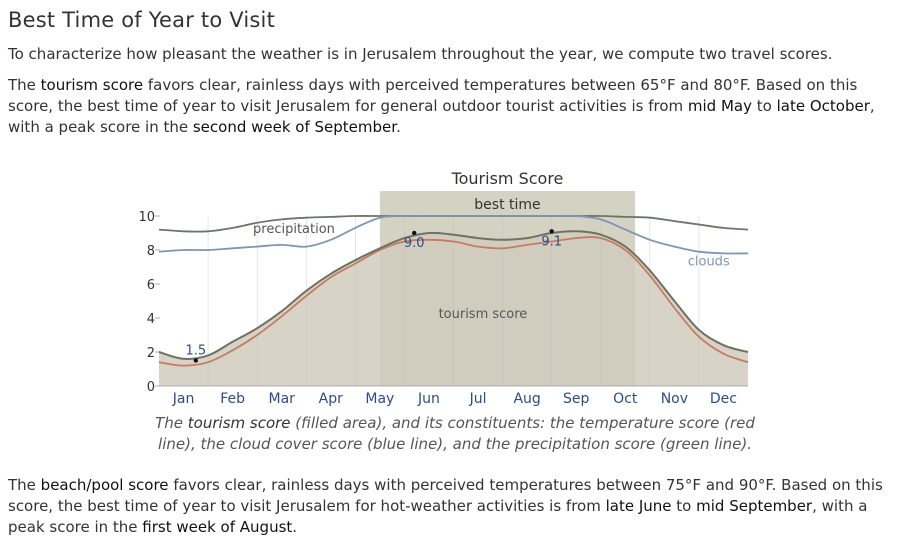 The width and height of the screenshot is (907, 552). What do you see at coordinates (232, 399) in the screenshot?
I see `x-tick-label: Feb` at bounding box center [232, 399].